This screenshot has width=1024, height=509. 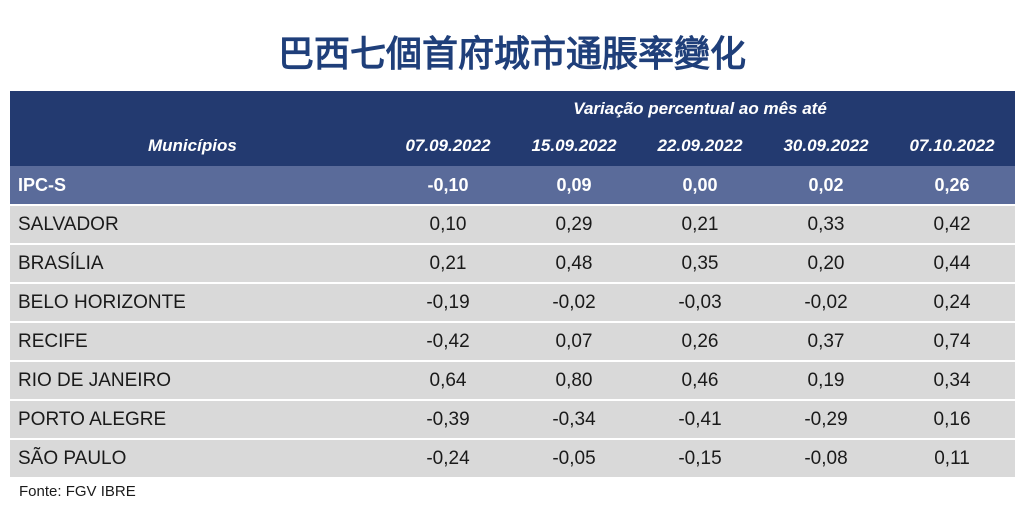 I want to click on table-cell: 0,37, so click(x=826, y=342).